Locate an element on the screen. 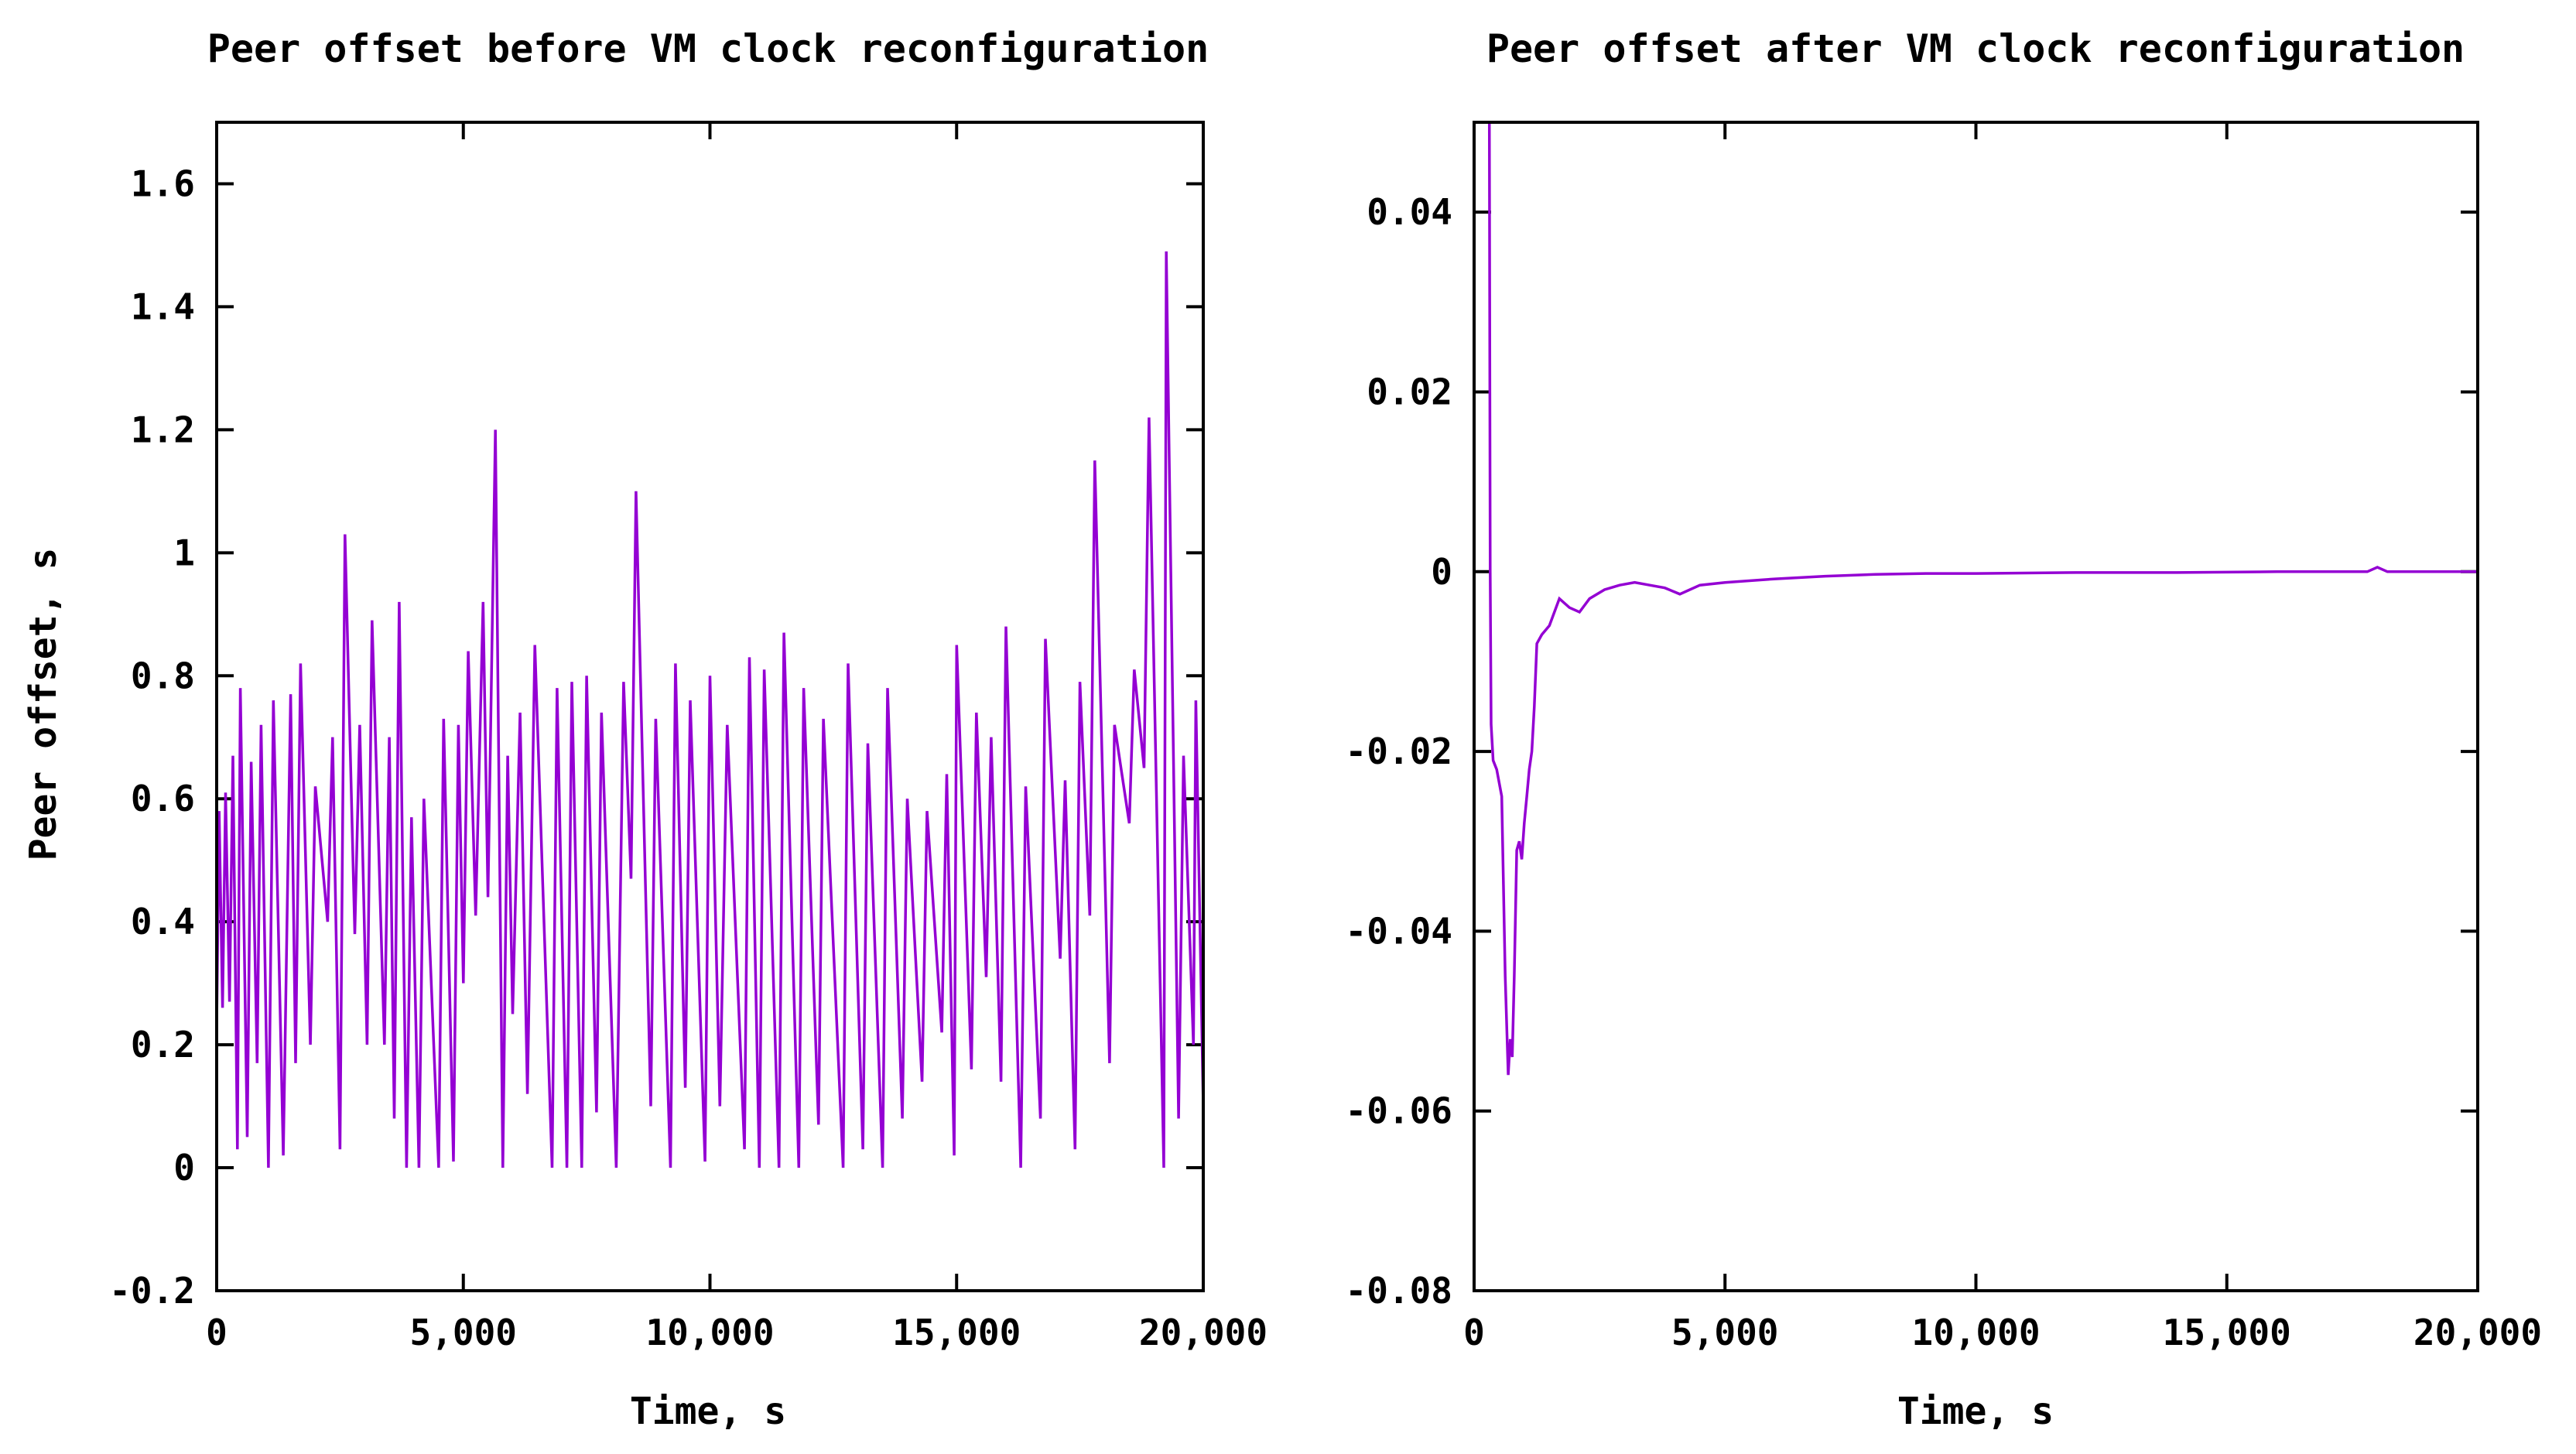 The width and height of the screenshot is (2576, 1454). y-tick-label: 0.02 is located at coordinates (1410, 391).